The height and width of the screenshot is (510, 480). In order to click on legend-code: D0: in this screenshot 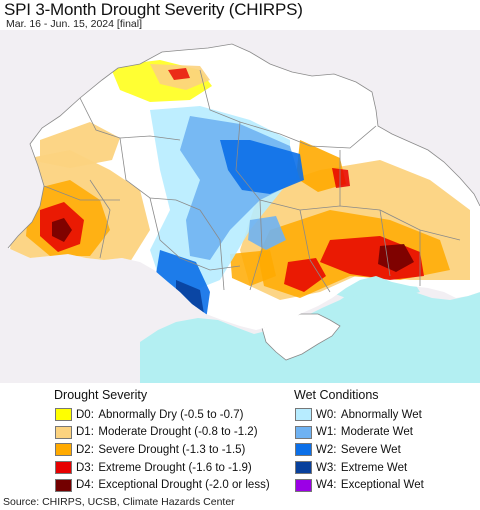, I will do `click(85, 414)`.